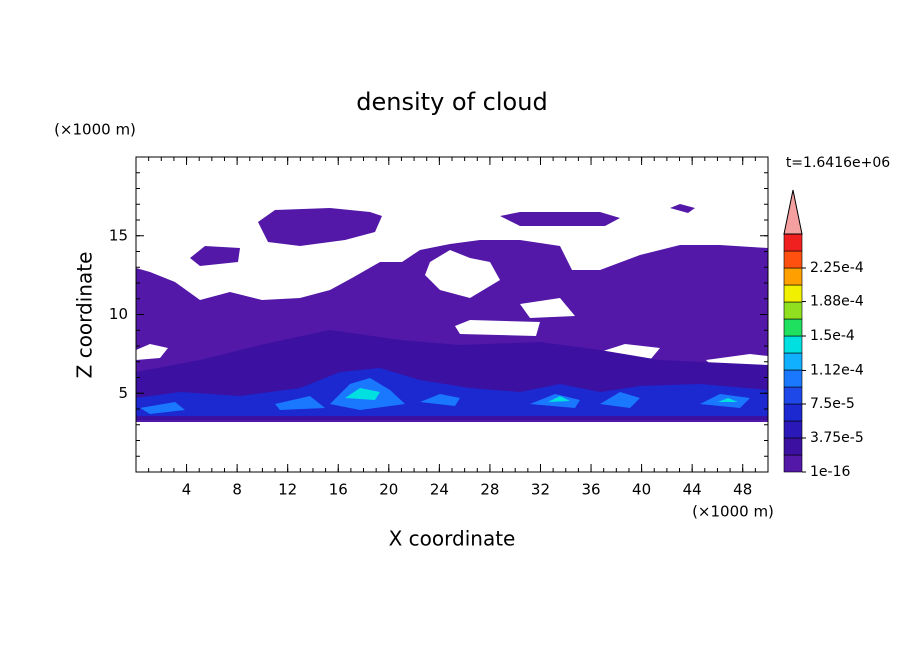 The image size is (904, 654). I want to click on y-axis-label: Z coordinate, so click(85, 315).